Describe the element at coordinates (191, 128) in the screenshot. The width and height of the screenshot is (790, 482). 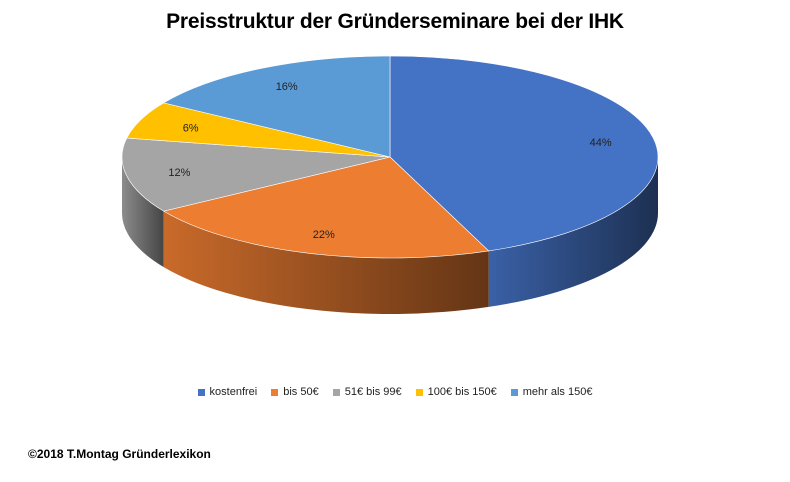
I see `data-label: 6%` at that location.